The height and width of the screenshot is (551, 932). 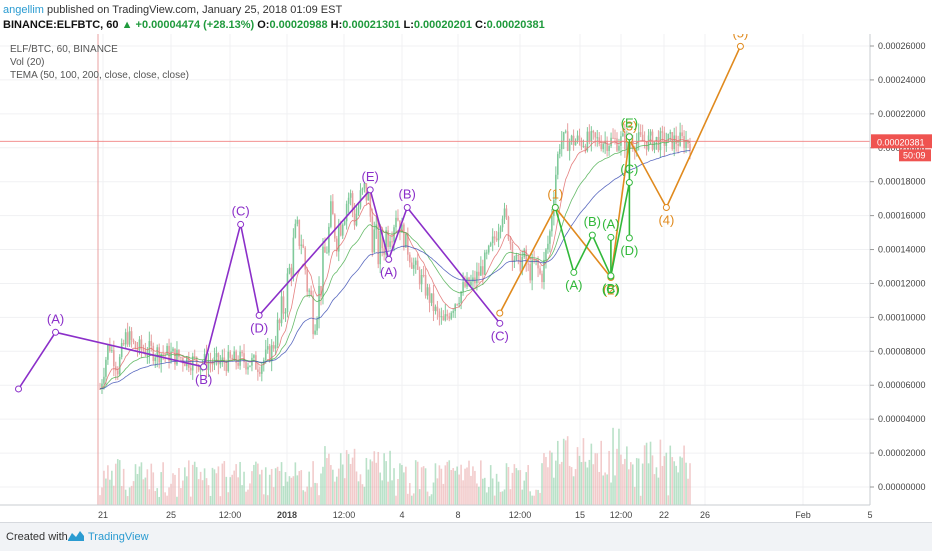 What do you see at coordinates (436, 512) in the screenshot?
I see `time-axis: 21 25 12:00 2018 12:00 4 8 12:00 15 12:00 22 26 Feb 5` at bounding box center [436, 512].